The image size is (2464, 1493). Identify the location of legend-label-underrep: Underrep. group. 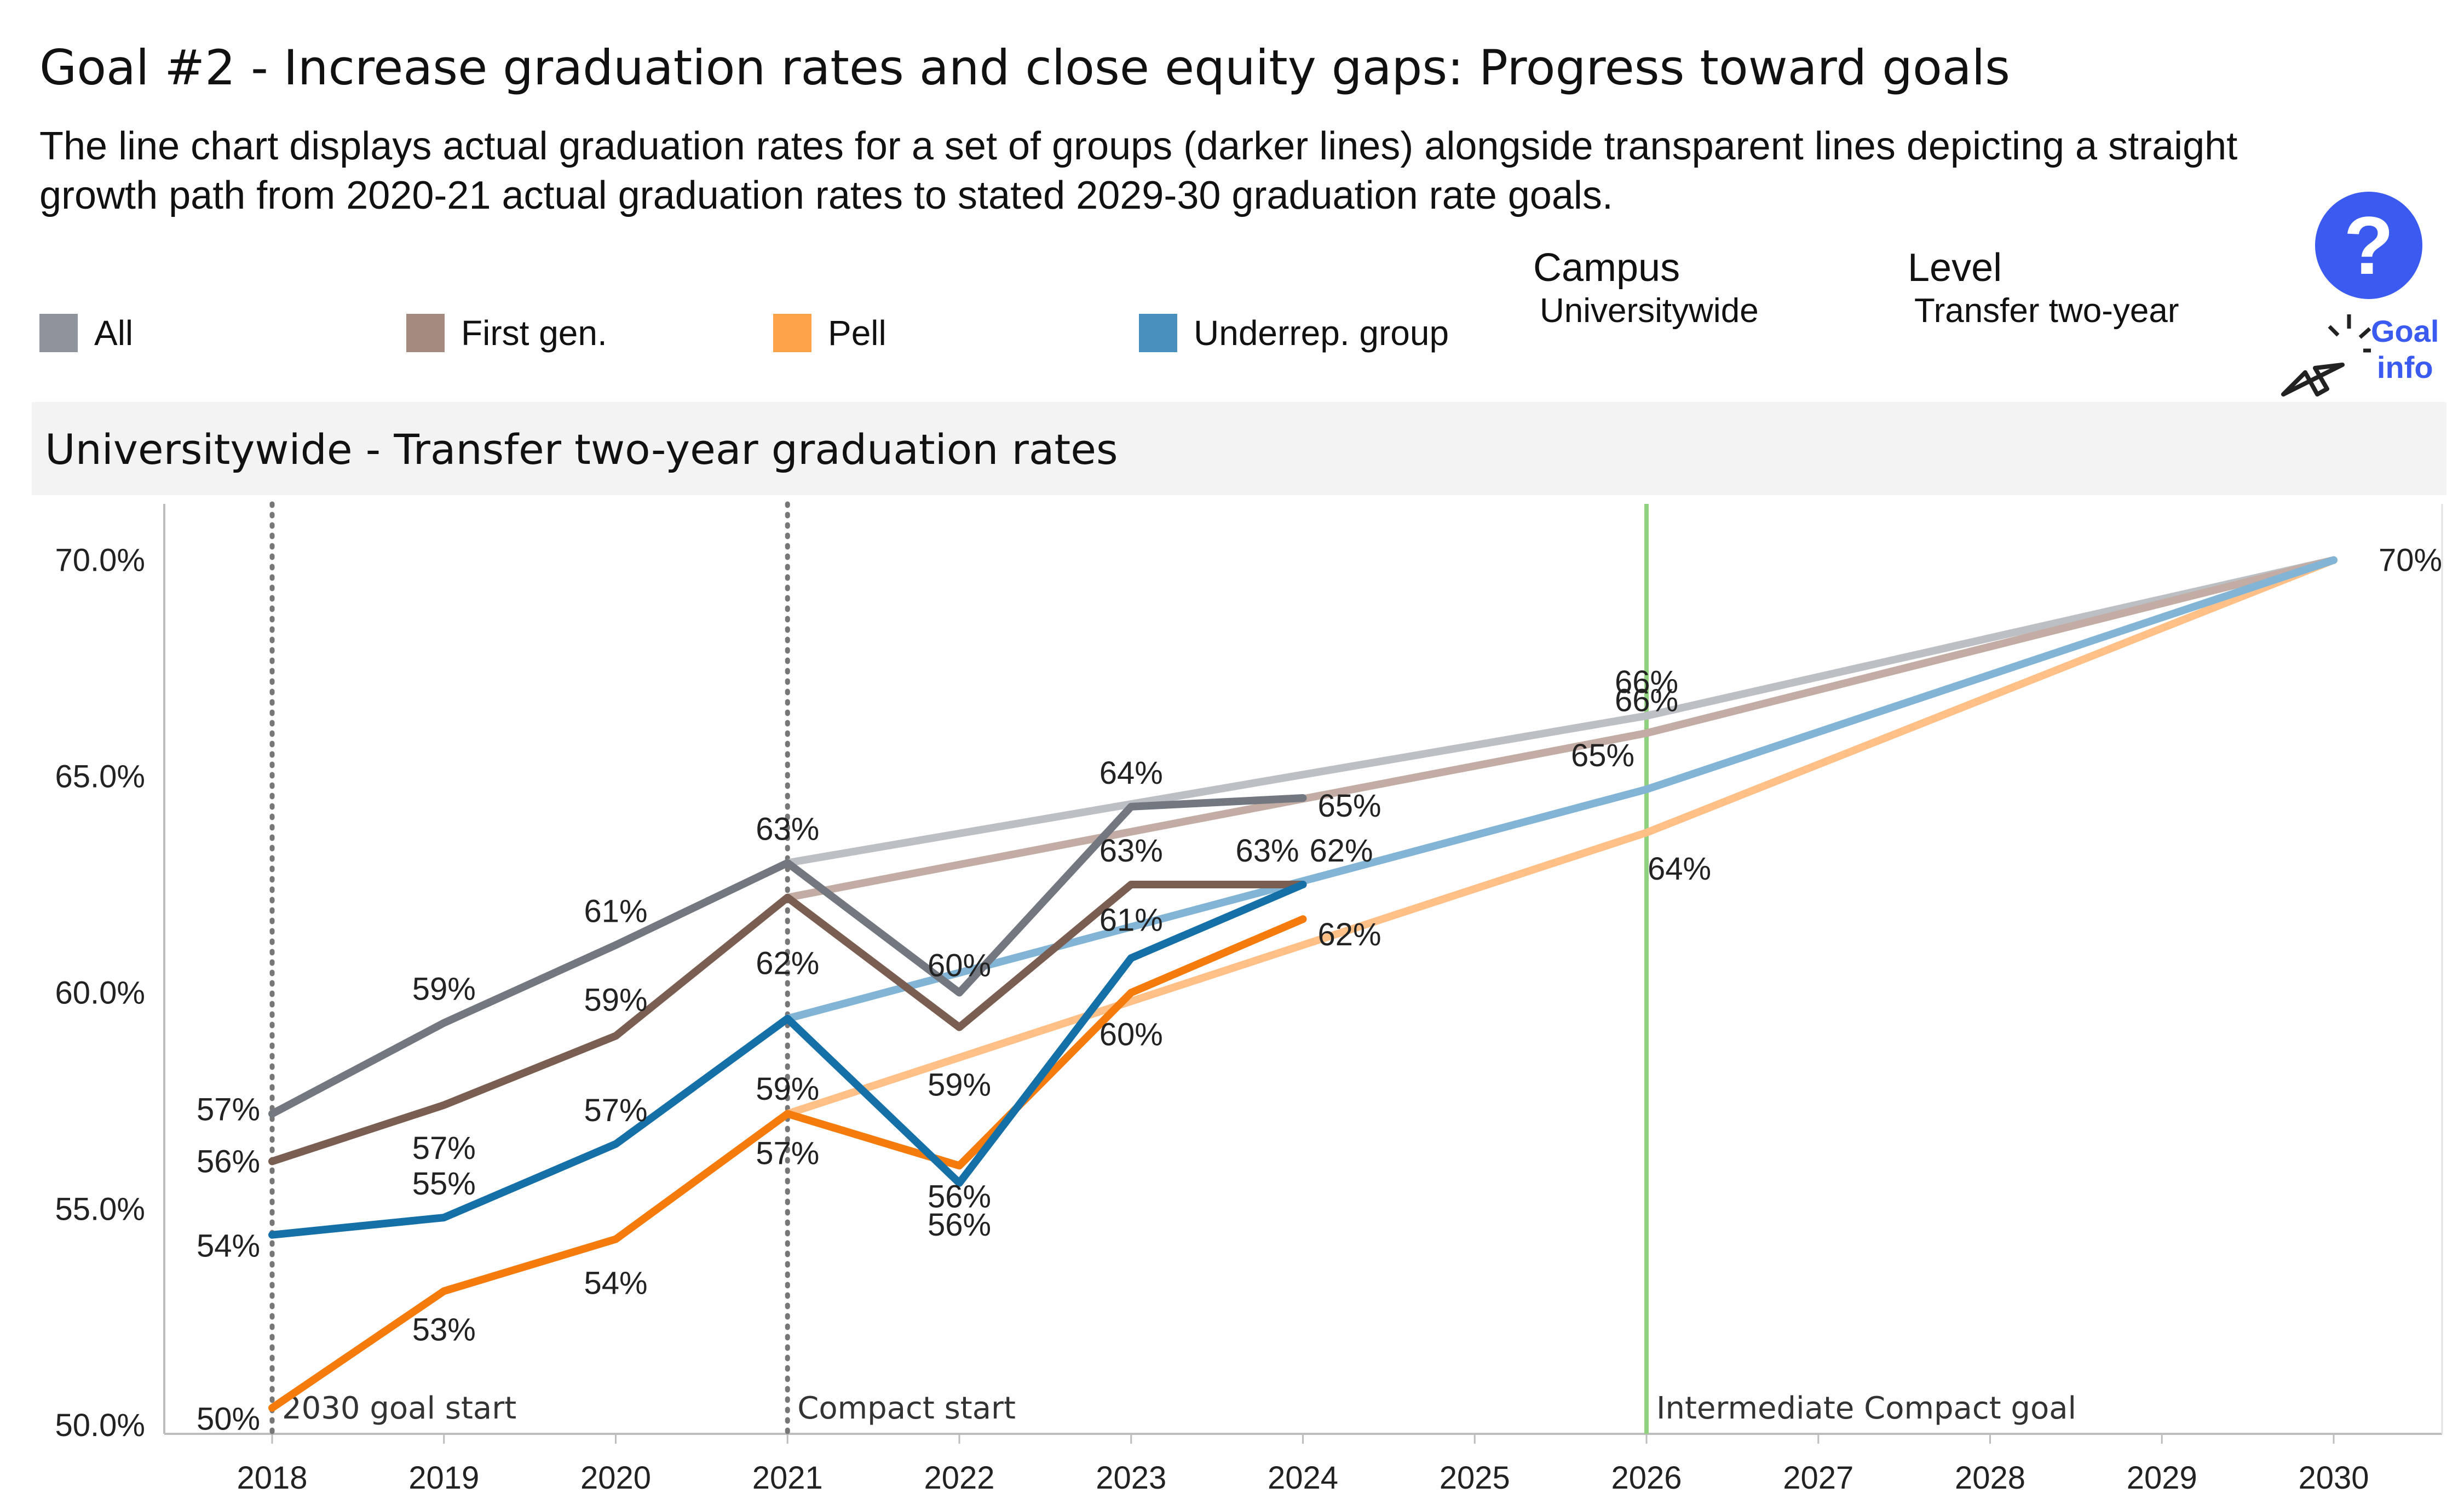
(1321, 333).